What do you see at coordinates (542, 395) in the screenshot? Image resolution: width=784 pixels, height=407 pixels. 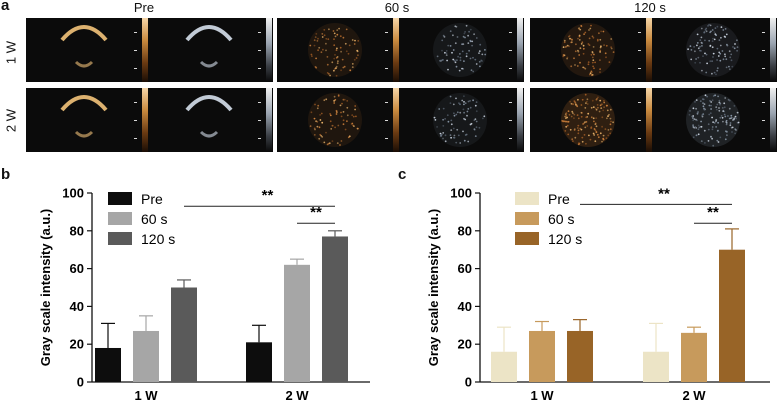 I see `x-tick-label: 1 W` at bounding box center [542, 395].